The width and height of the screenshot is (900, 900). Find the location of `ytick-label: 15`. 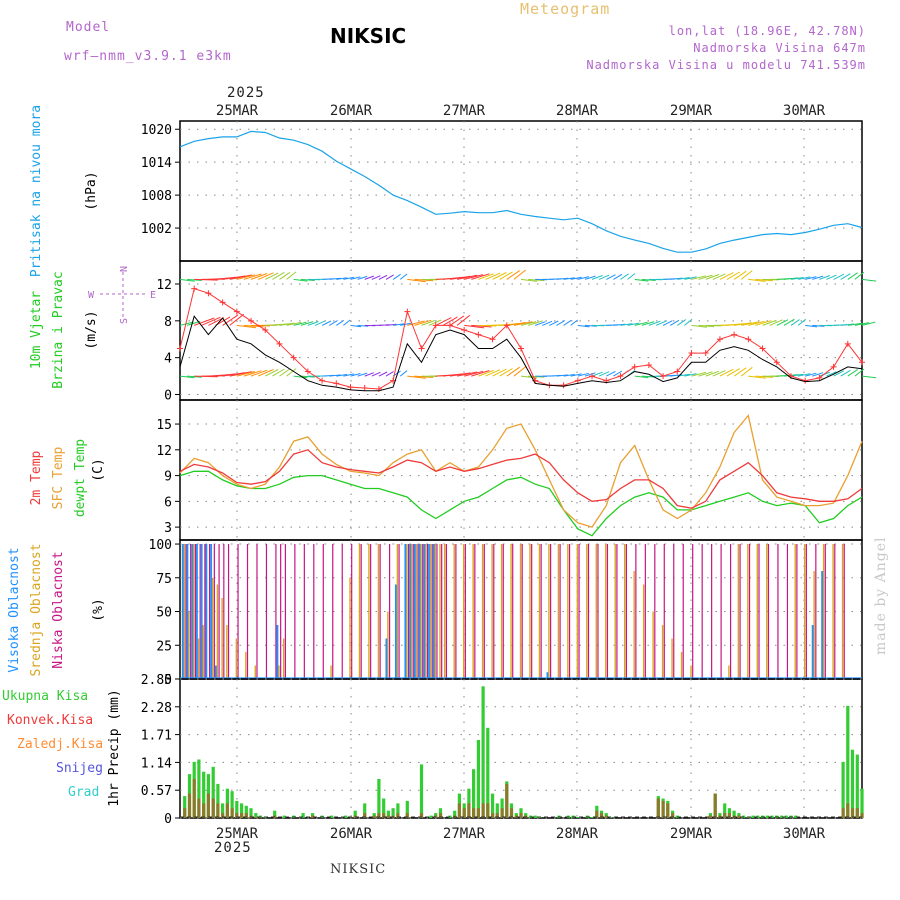

ytick-label: 15 is located at coordinates (164, 425).